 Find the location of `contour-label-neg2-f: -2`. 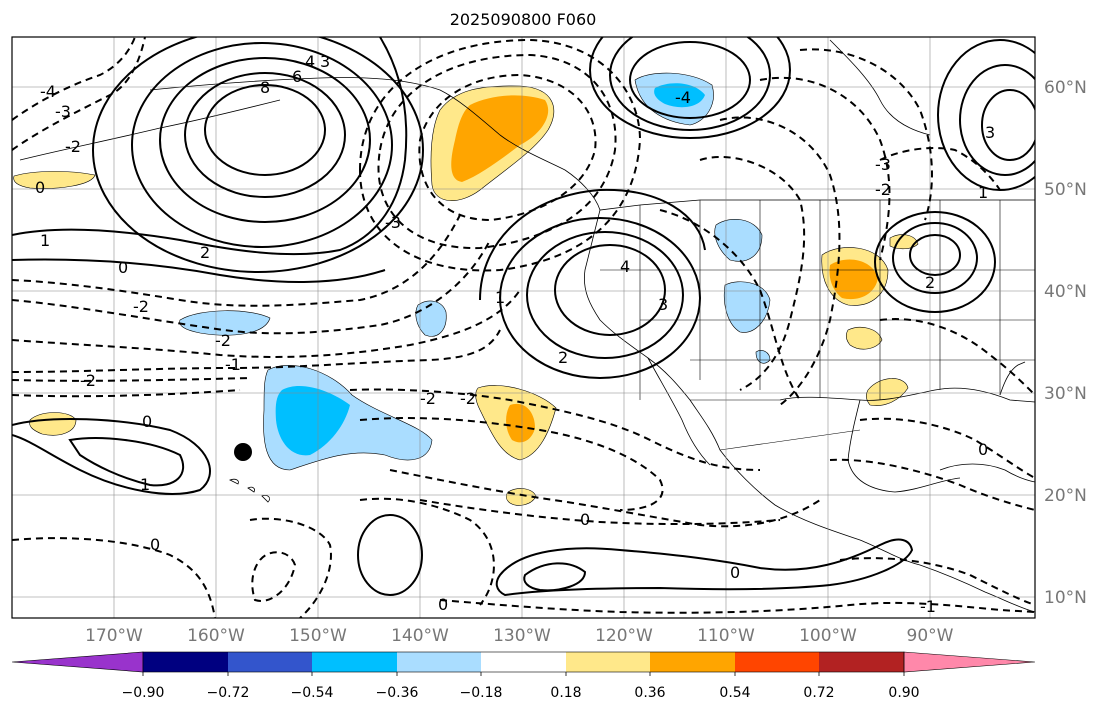

contour-label-neg2-f: -2 is located at coordinates (73, 146).